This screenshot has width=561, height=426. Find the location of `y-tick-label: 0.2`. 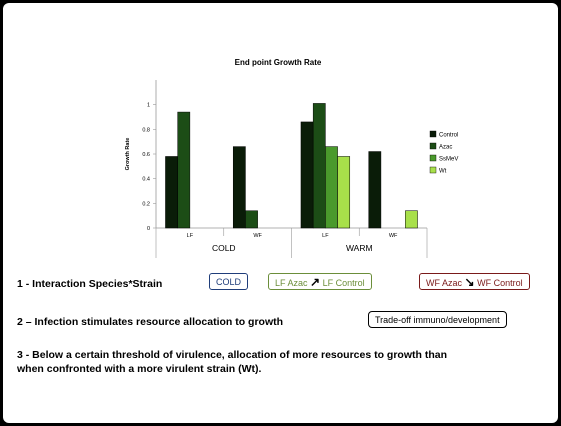

y-tick-label: 0.2 is located at coordinates (146, 204).